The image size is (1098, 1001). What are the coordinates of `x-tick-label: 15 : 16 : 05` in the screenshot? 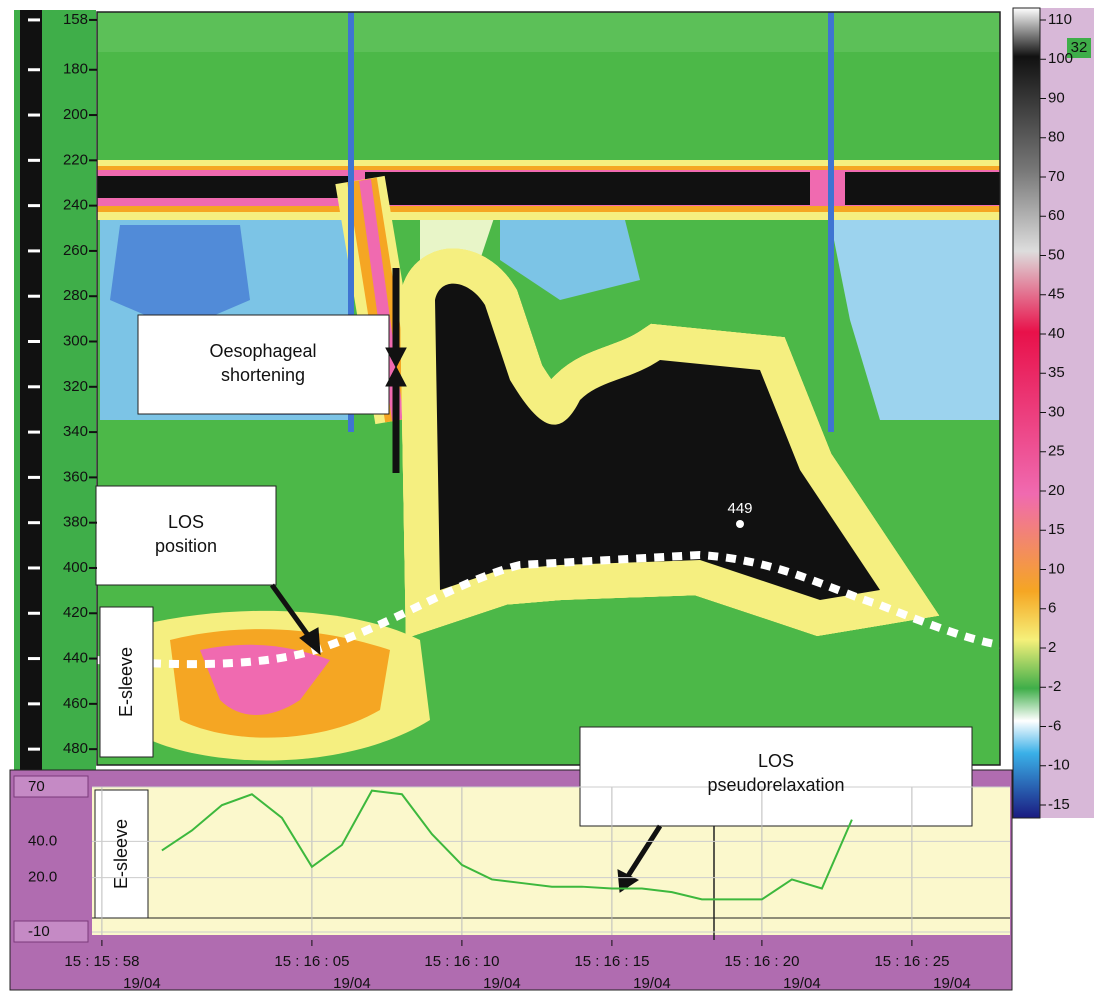 It's located at (311, 961).